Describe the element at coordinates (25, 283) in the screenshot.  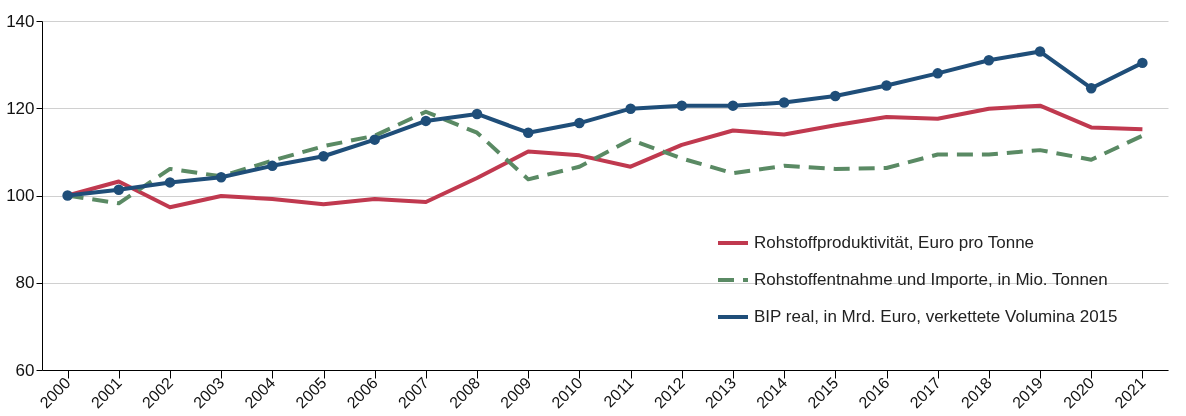
I see `y-tick-label: 80` at that location.